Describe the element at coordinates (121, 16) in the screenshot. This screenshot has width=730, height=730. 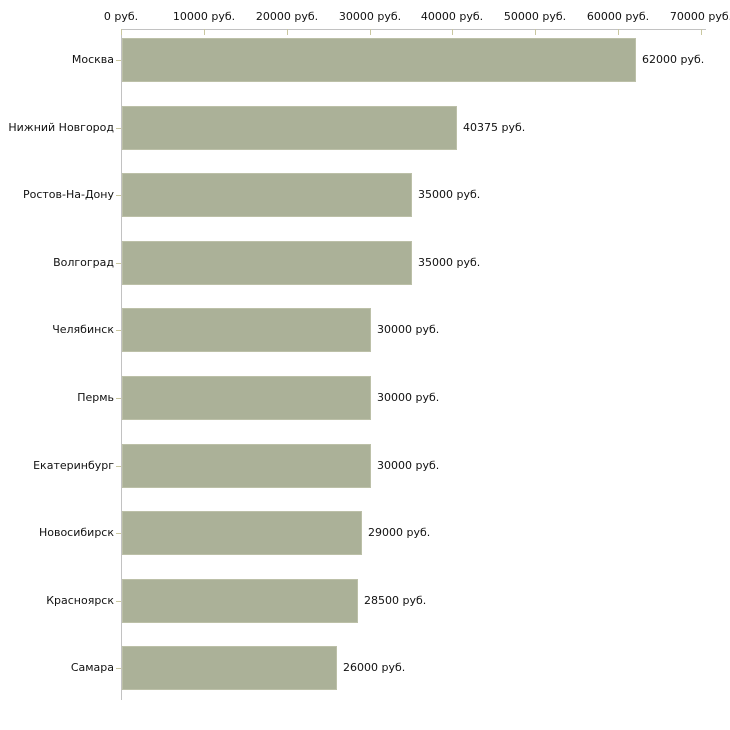
I see `x-tick-label: 0 руб.` at that location.